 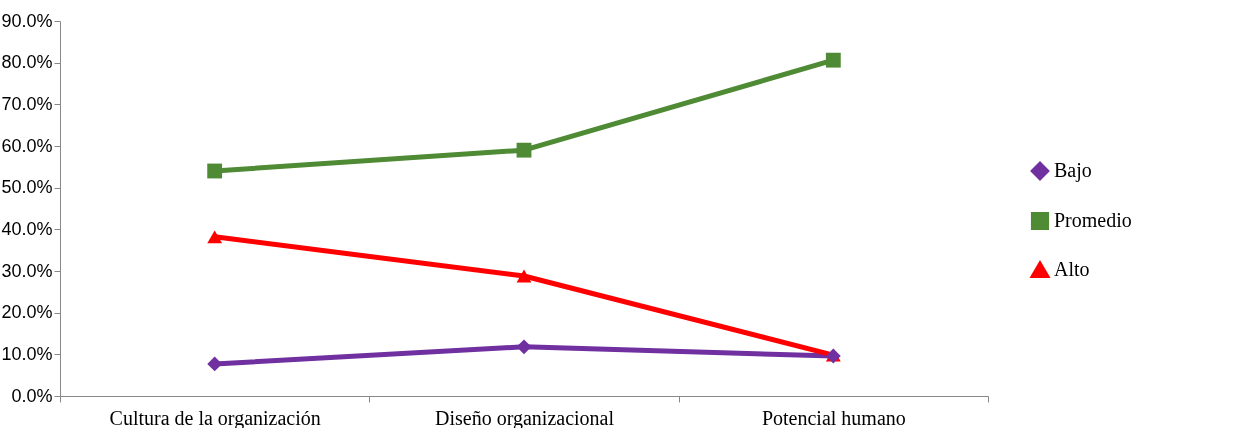 What do you see at coordinates (27, 312) in the screenshot?
I see `y-tick-label: 20.0%` at bounding box center [27, 312].